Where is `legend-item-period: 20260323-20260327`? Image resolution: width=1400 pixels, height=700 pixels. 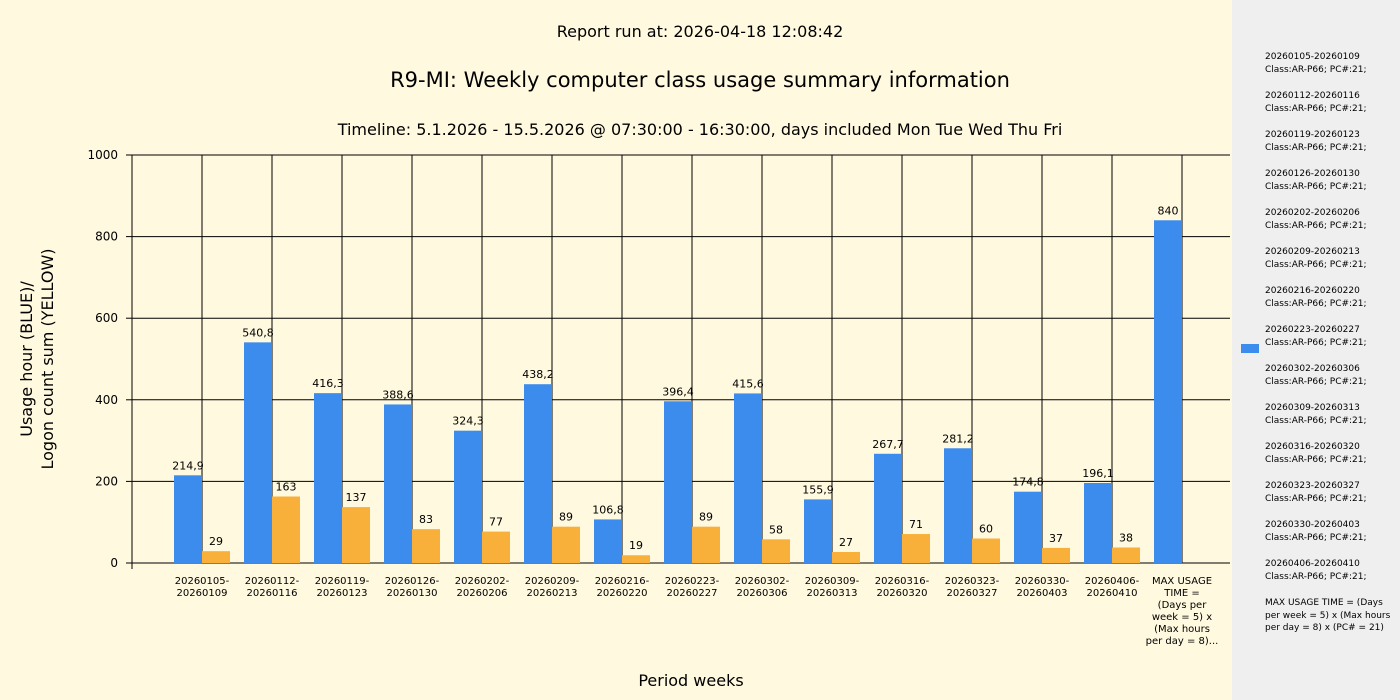 legend-item-period: 20260323-20260327 is located at coordinates (1312, 486).